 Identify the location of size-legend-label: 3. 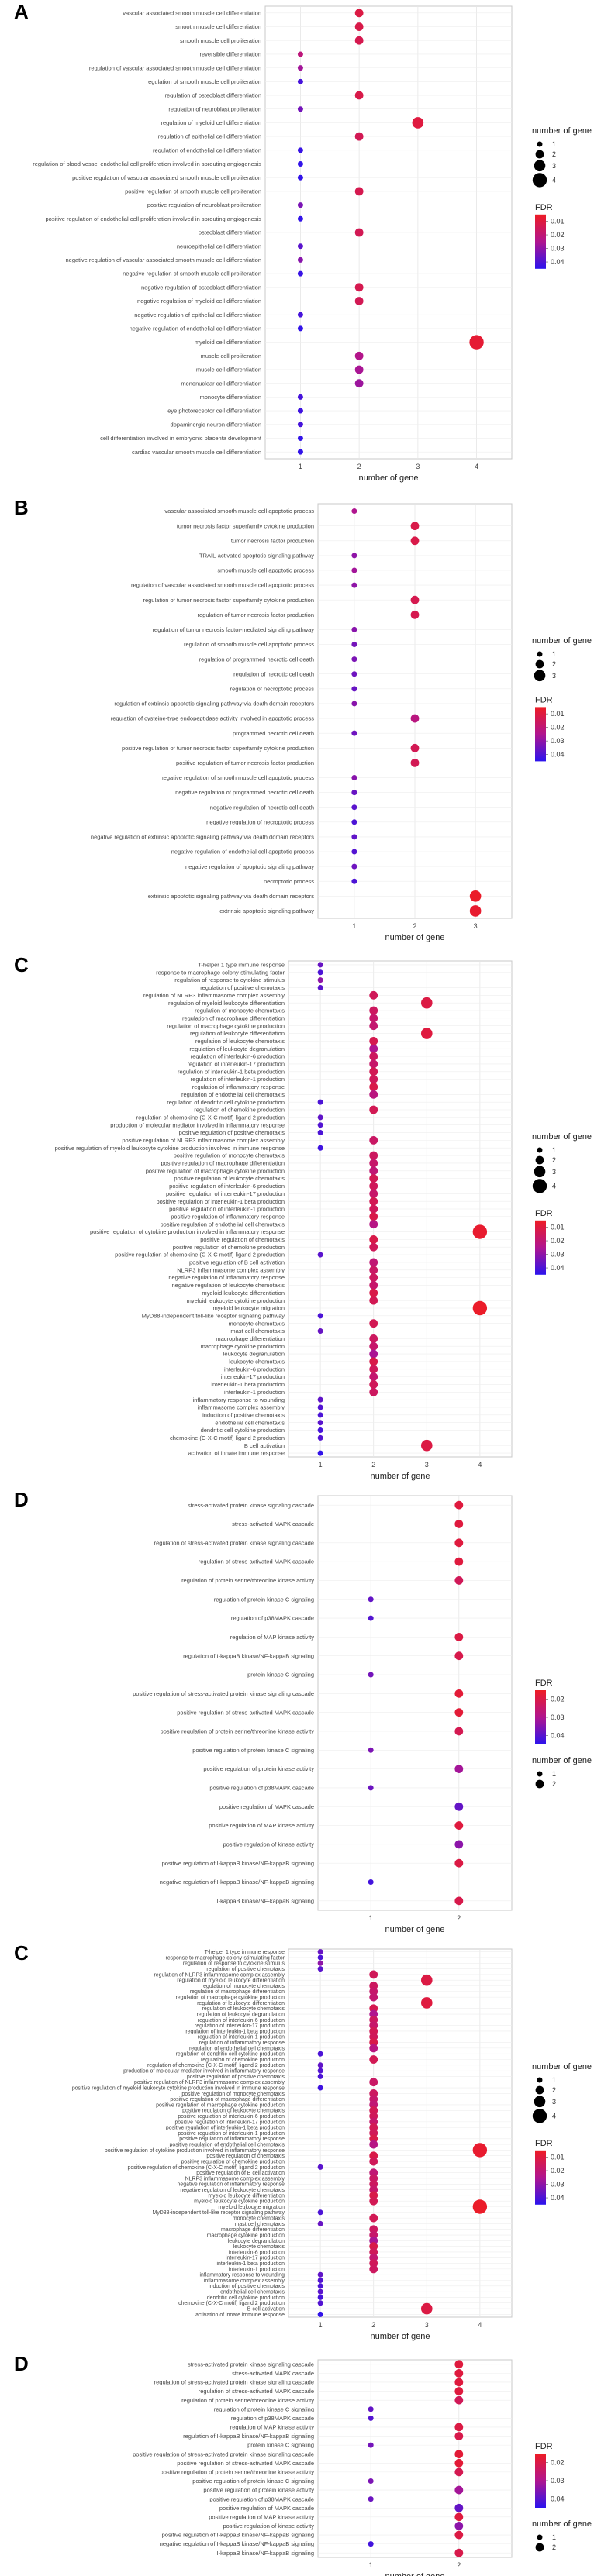
(554, 2102).